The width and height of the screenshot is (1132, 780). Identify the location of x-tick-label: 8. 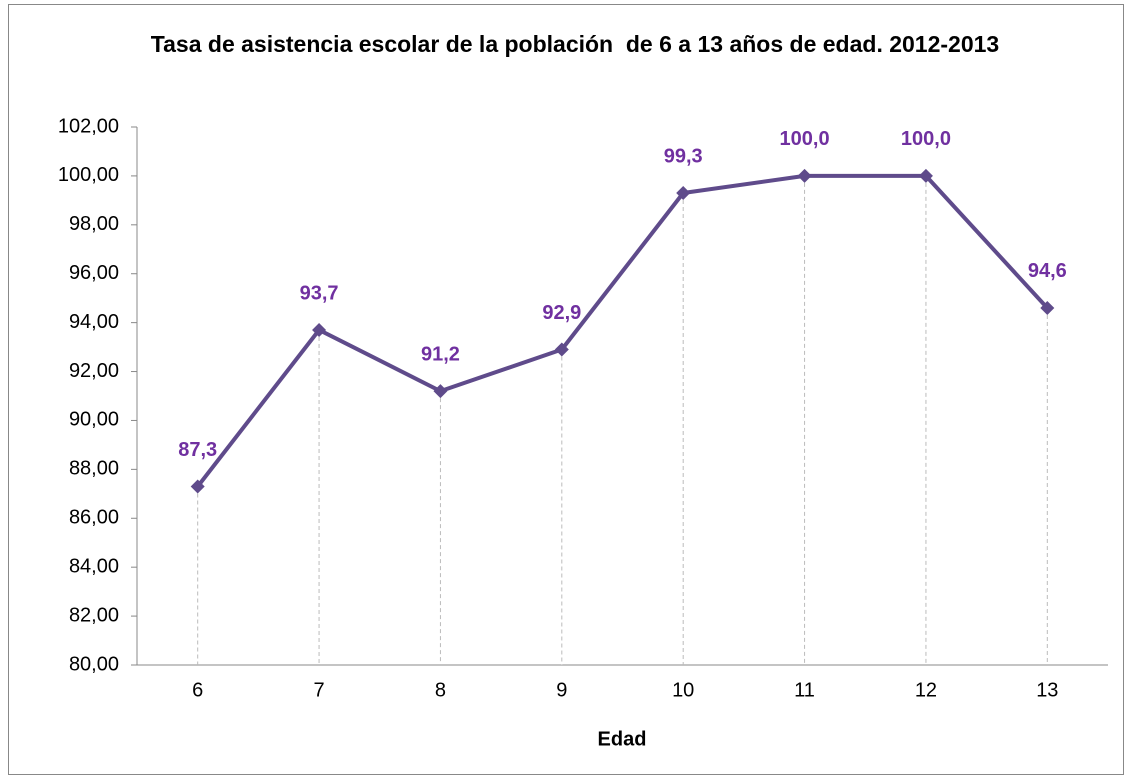
(440, 690).